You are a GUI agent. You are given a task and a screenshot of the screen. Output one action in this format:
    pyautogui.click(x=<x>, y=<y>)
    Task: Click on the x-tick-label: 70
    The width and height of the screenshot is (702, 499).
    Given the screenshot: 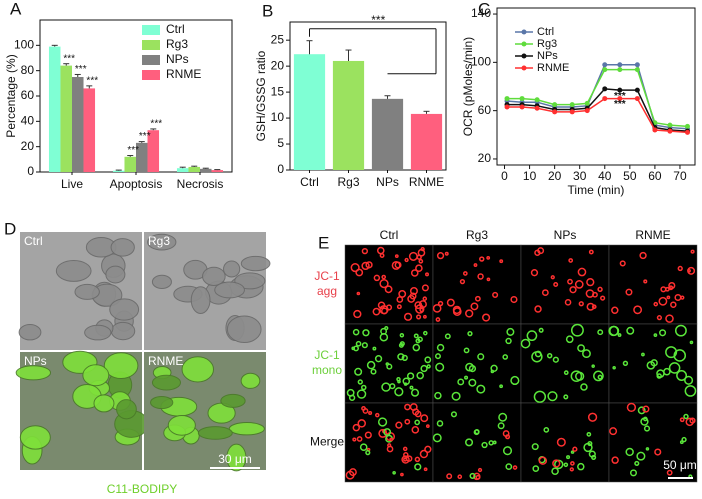 What is the action you would take?
    pyautogui.click(x=680, y=176)
    